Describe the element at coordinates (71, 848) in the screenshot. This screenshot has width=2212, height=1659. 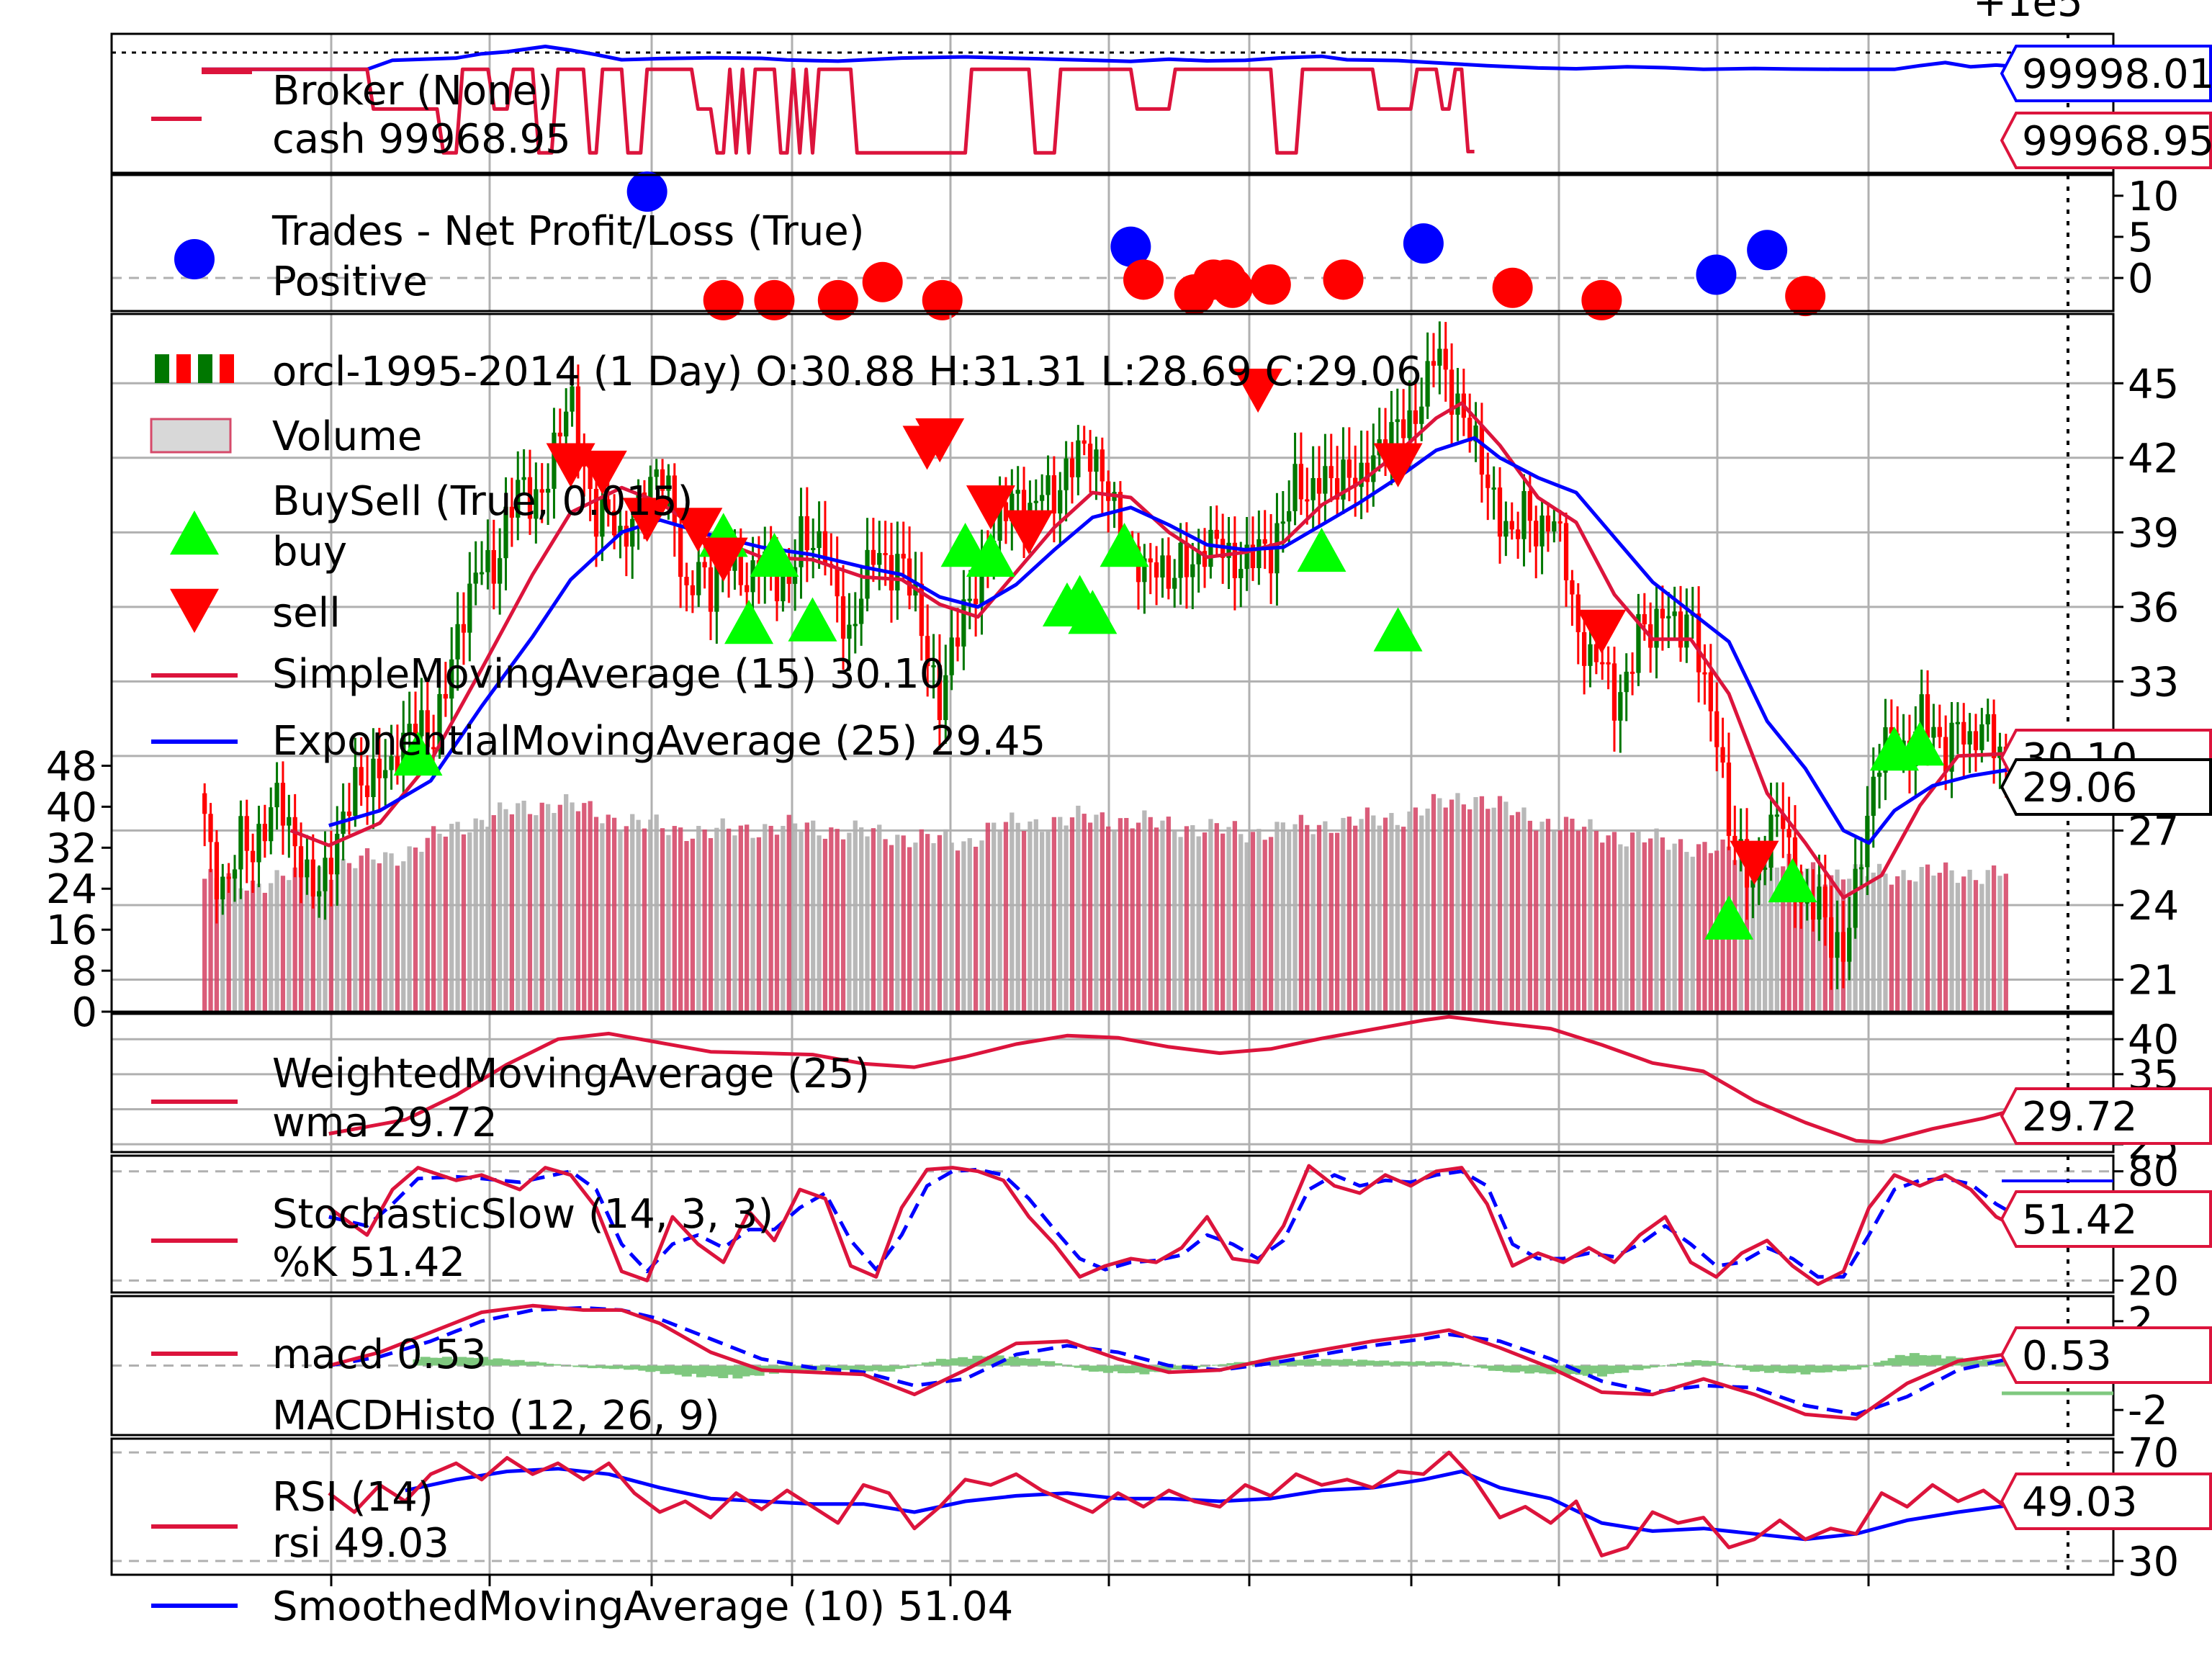
I see `volume-tick-label-4: 32` at that location.